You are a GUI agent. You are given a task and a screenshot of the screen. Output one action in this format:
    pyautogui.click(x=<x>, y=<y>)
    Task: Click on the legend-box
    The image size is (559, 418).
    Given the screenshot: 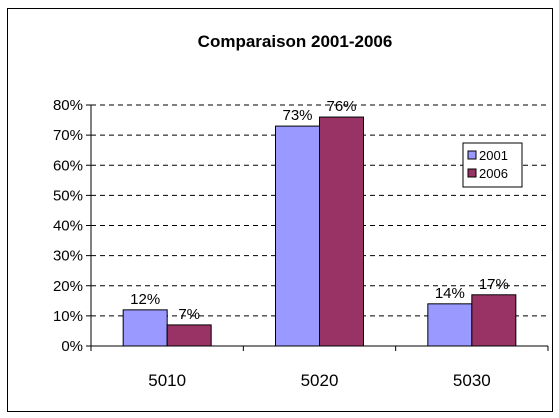 What is the action you would take?
    pyautogui.click(x=492, y=165)
    